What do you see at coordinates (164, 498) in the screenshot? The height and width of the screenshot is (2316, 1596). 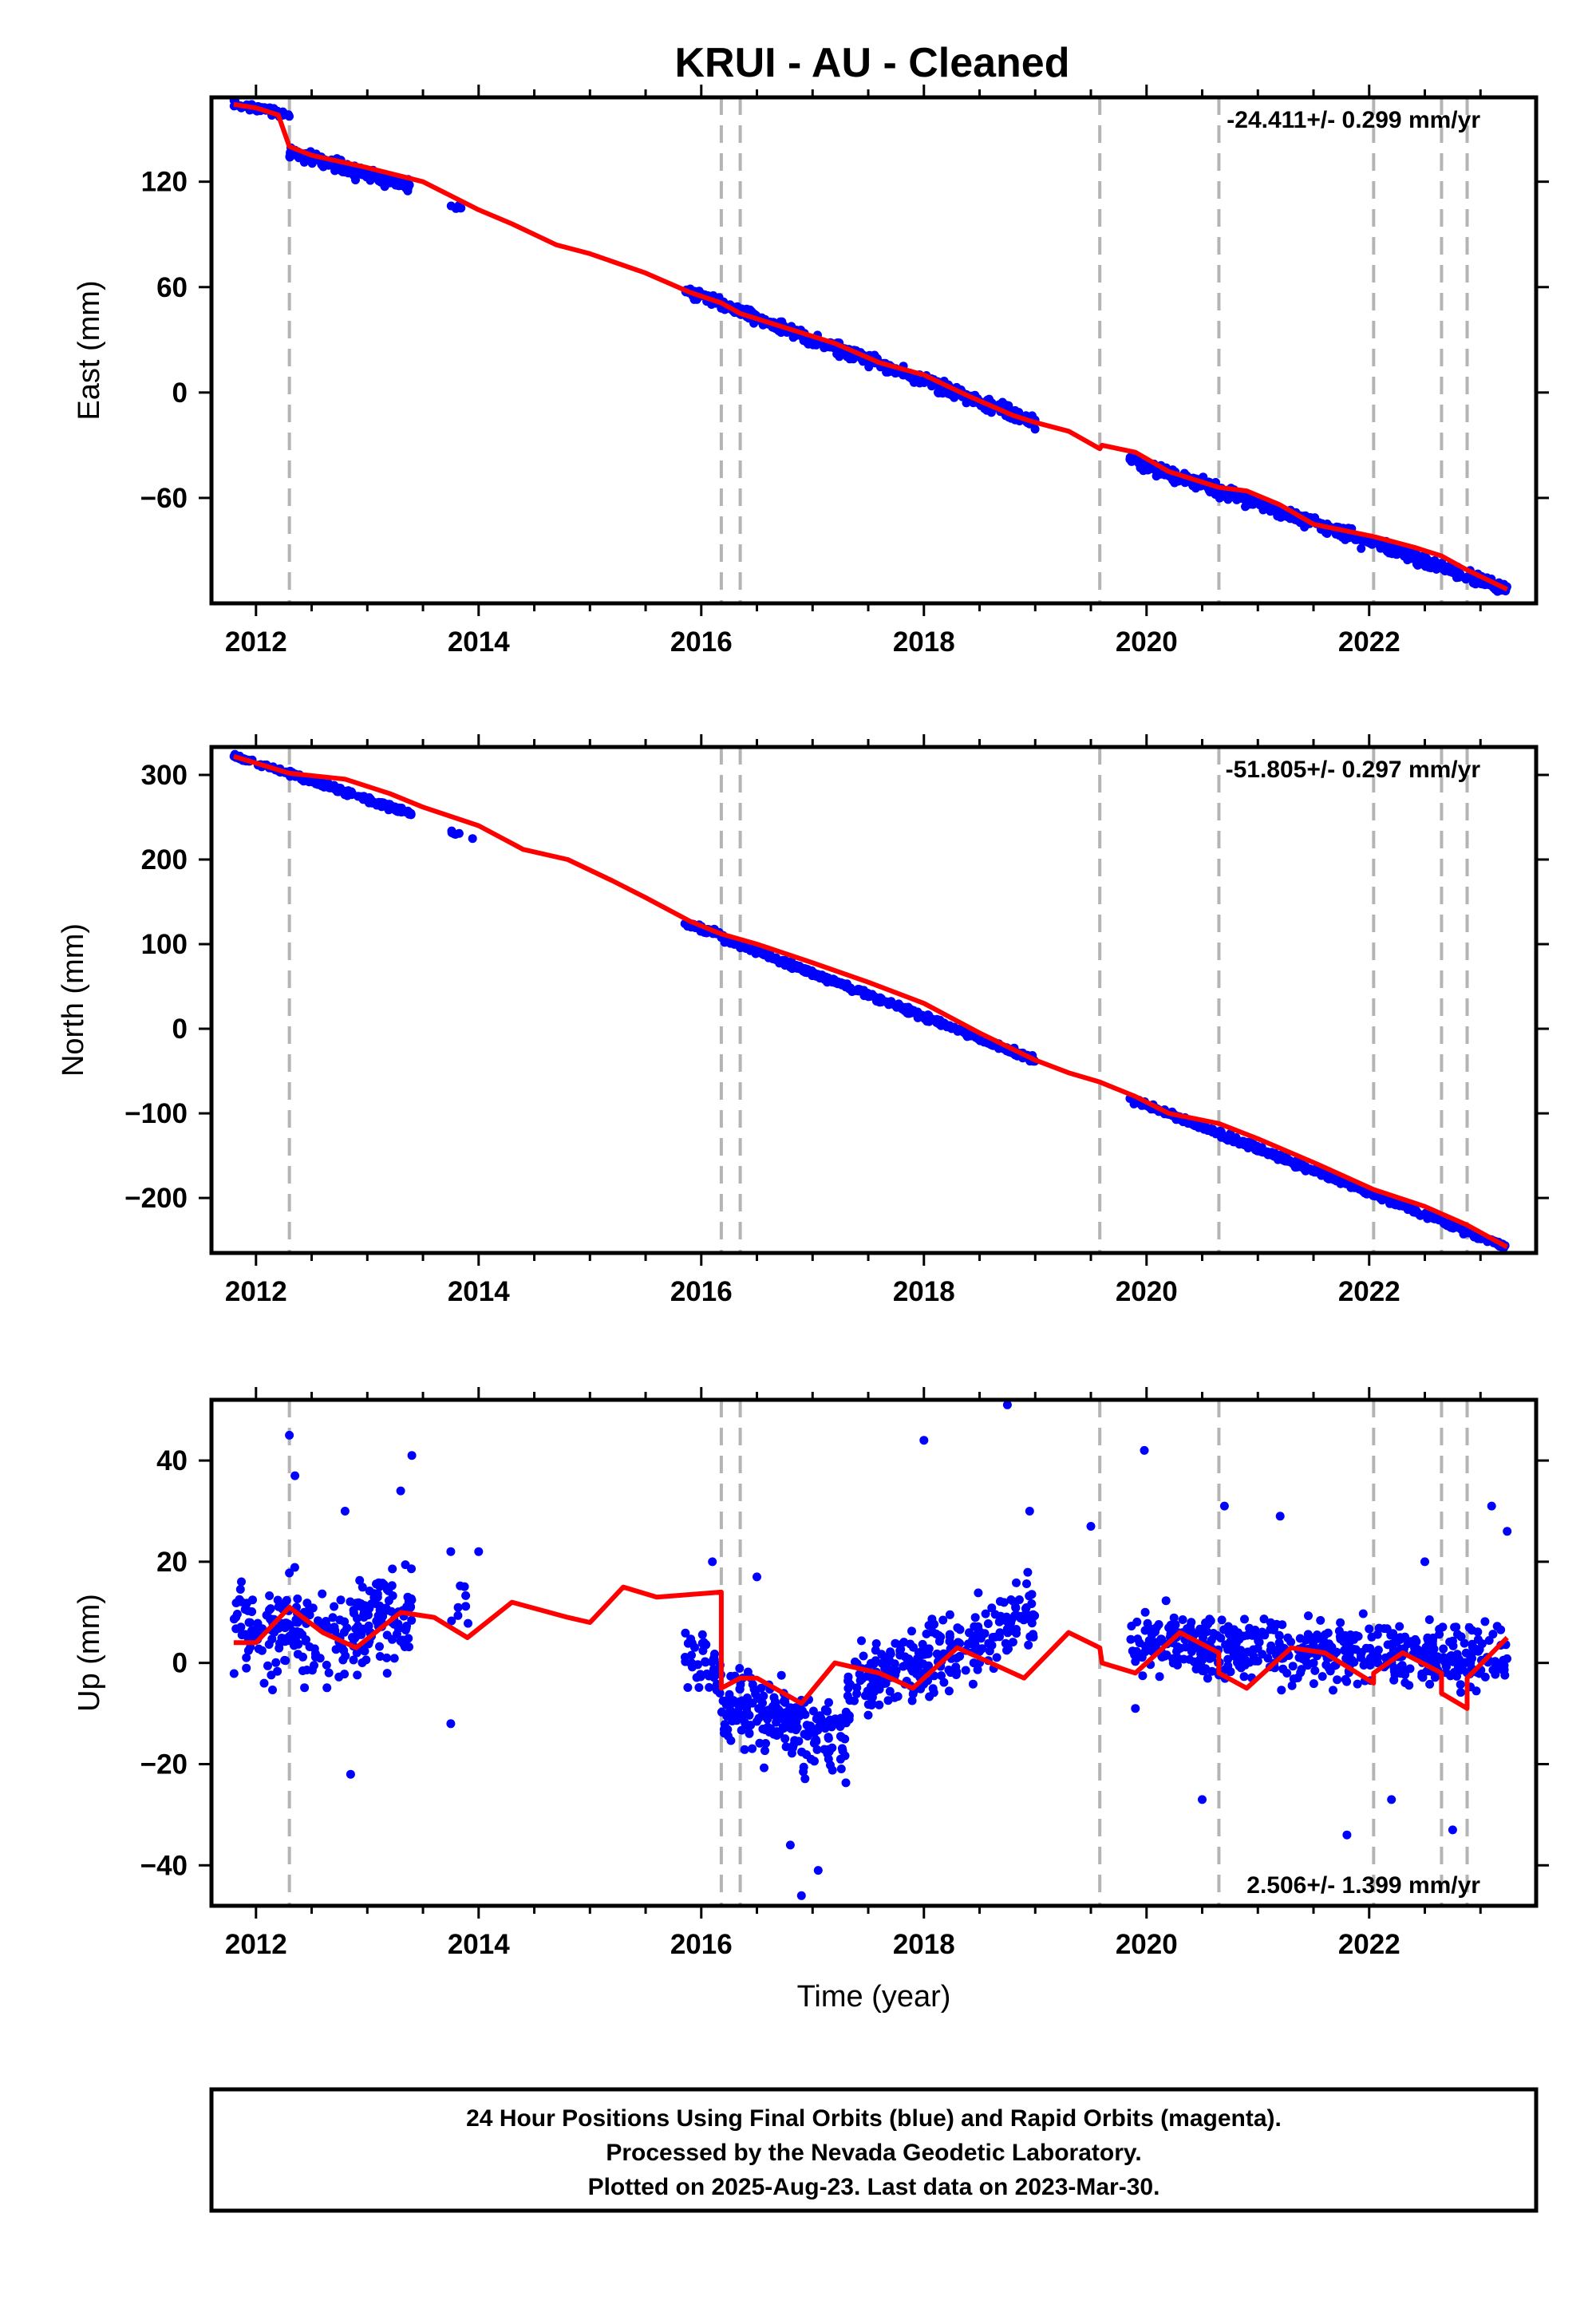 I see `y-tick-label: −60` at bounding box center [164, 498].